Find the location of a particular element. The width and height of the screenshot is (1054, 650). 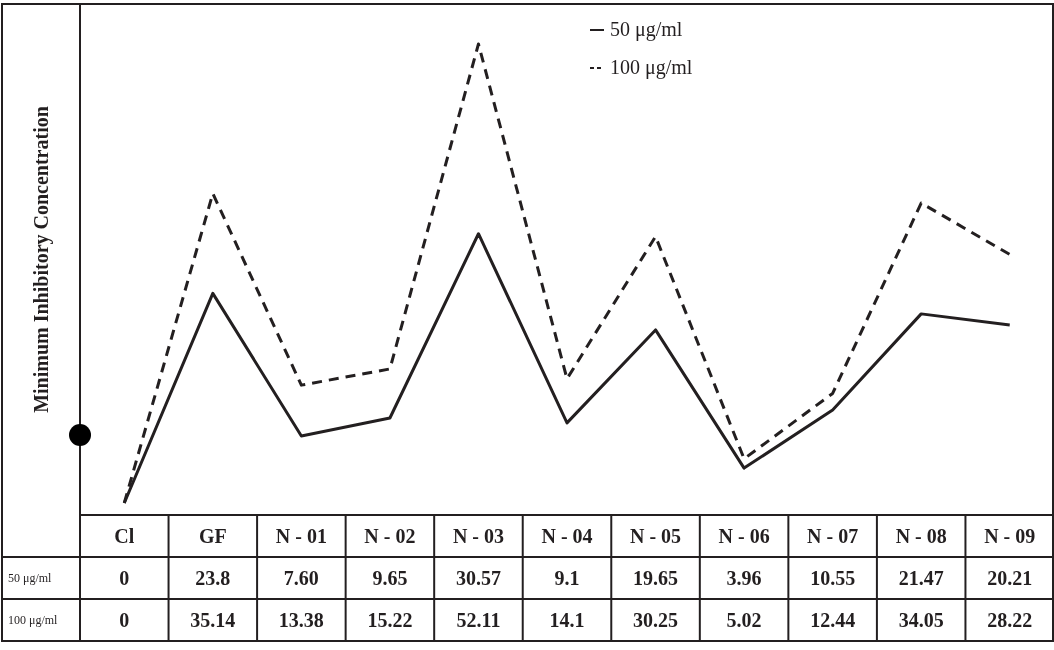

y-axis-title: Minimum Inhibitory Concentration is located at coordinates (41, 259).